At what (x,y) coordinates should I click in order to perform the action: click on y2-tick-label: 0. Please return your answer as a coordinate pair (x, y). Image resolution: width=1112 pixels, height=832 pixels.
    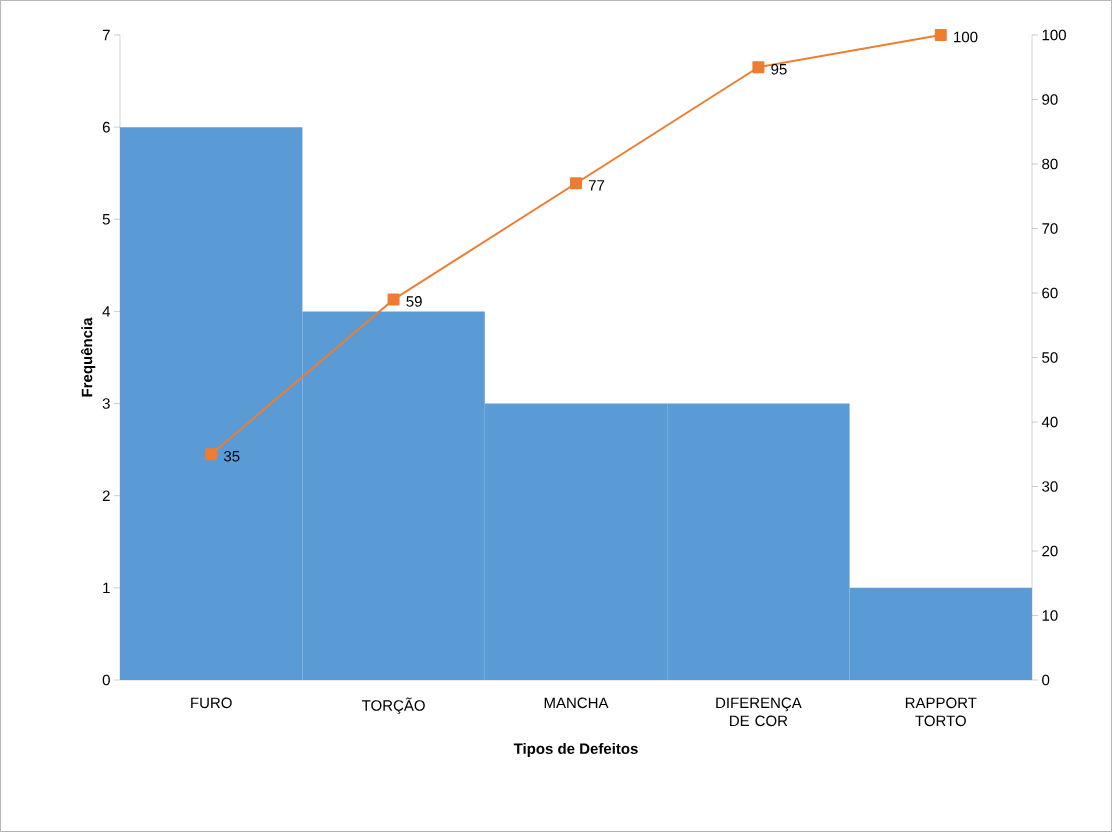
    Looking at the image, I should click on (1046, 680).